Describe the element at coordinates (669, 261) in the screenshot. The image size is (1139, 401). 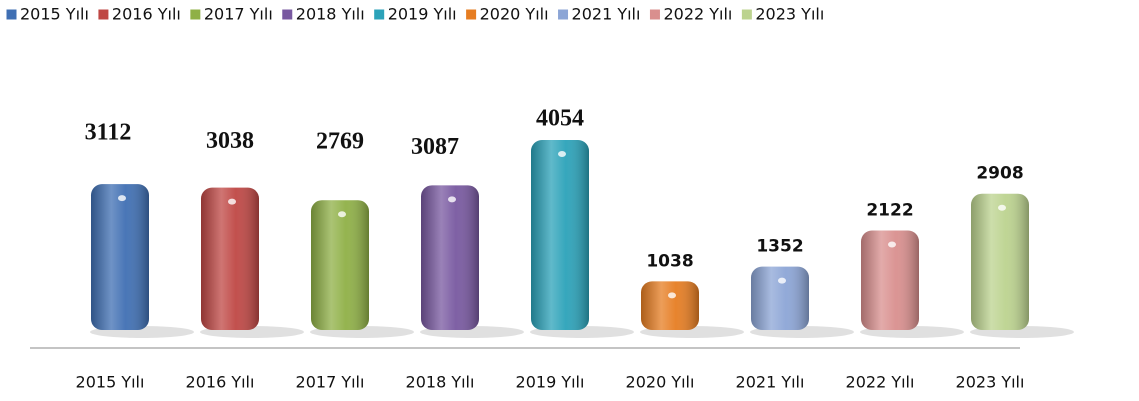
I see `data-label: 1038` at that location.